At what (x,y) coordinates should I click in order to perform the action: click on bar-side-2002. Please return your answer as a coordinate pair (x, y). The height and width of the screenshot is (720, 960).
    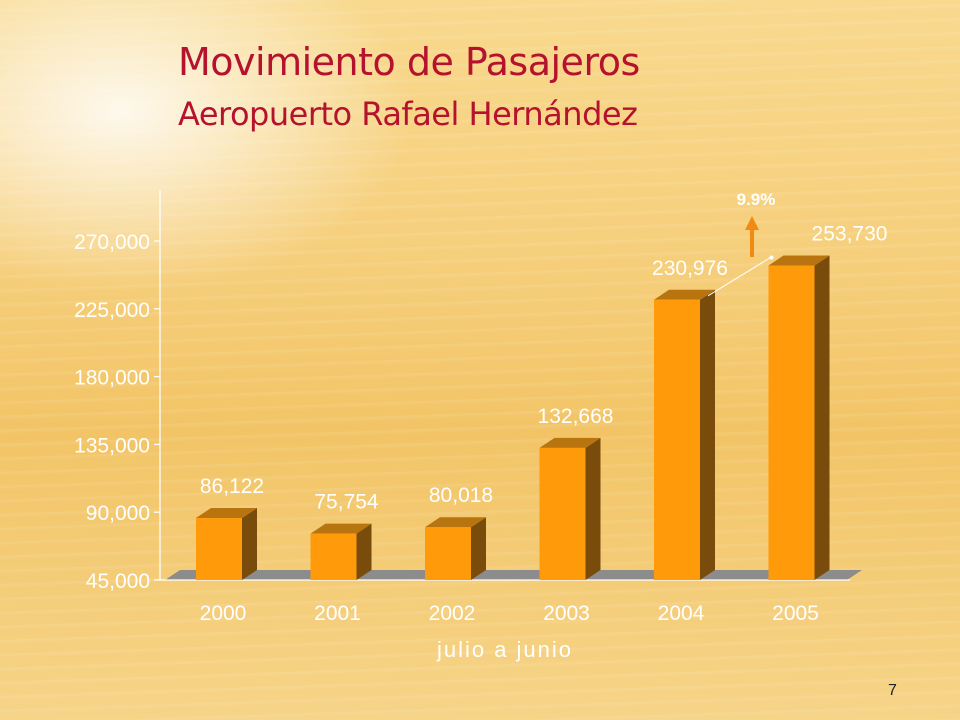
    Looking at the image, I should click on (478, 548).